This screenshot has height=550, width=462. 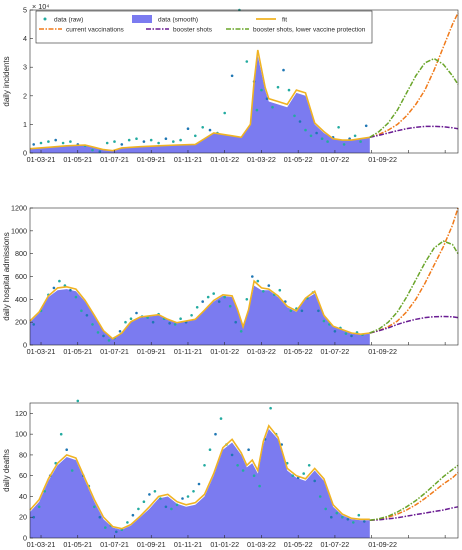 What do you see at coordinates (271, 20) in the screenshot?
I see `legend-entry-fit: fit` at bounding box center [271, 20].